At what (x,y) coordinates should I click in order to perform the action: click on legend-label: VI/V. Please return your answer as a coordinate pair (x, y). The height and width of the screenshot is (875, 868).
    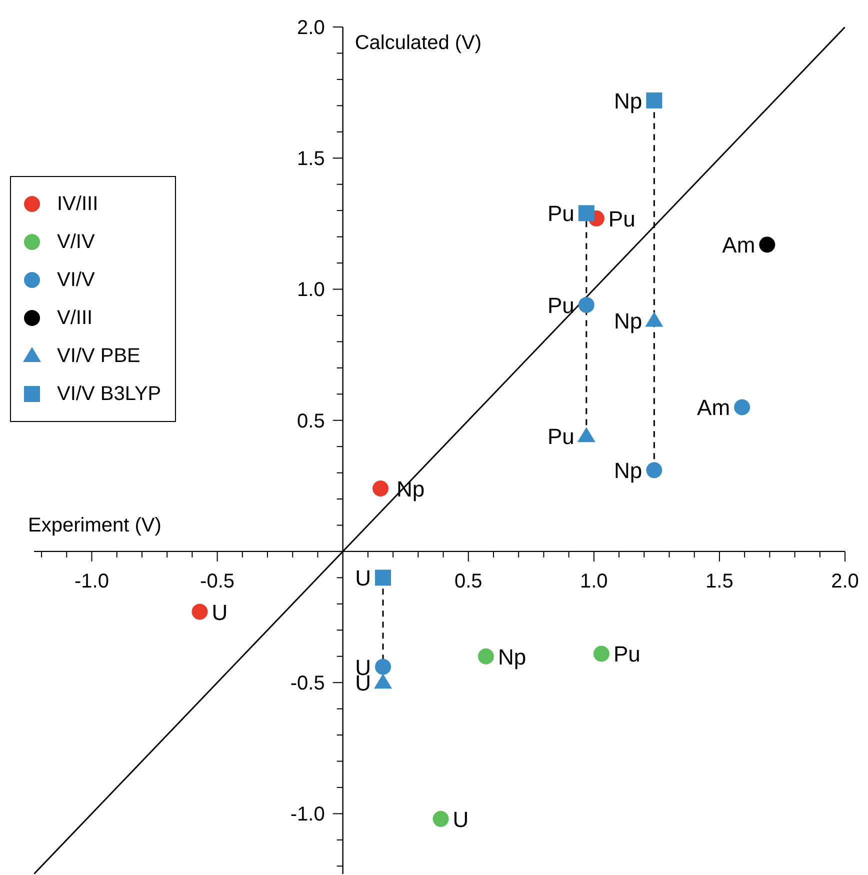
    Looking at the image, I should click on (76, 280).